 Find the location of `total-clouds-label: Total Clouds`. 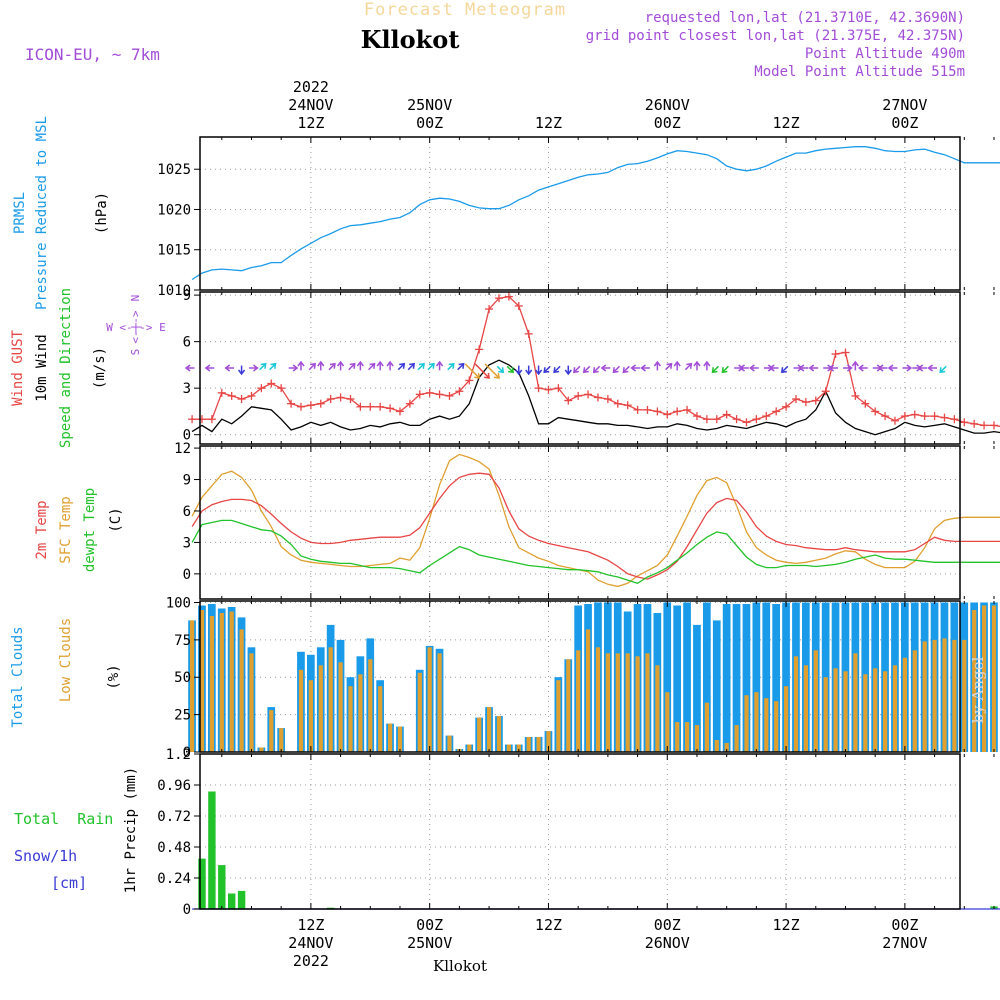

total-clouds-label: Total Clouds is located at coordinates (18, 676).